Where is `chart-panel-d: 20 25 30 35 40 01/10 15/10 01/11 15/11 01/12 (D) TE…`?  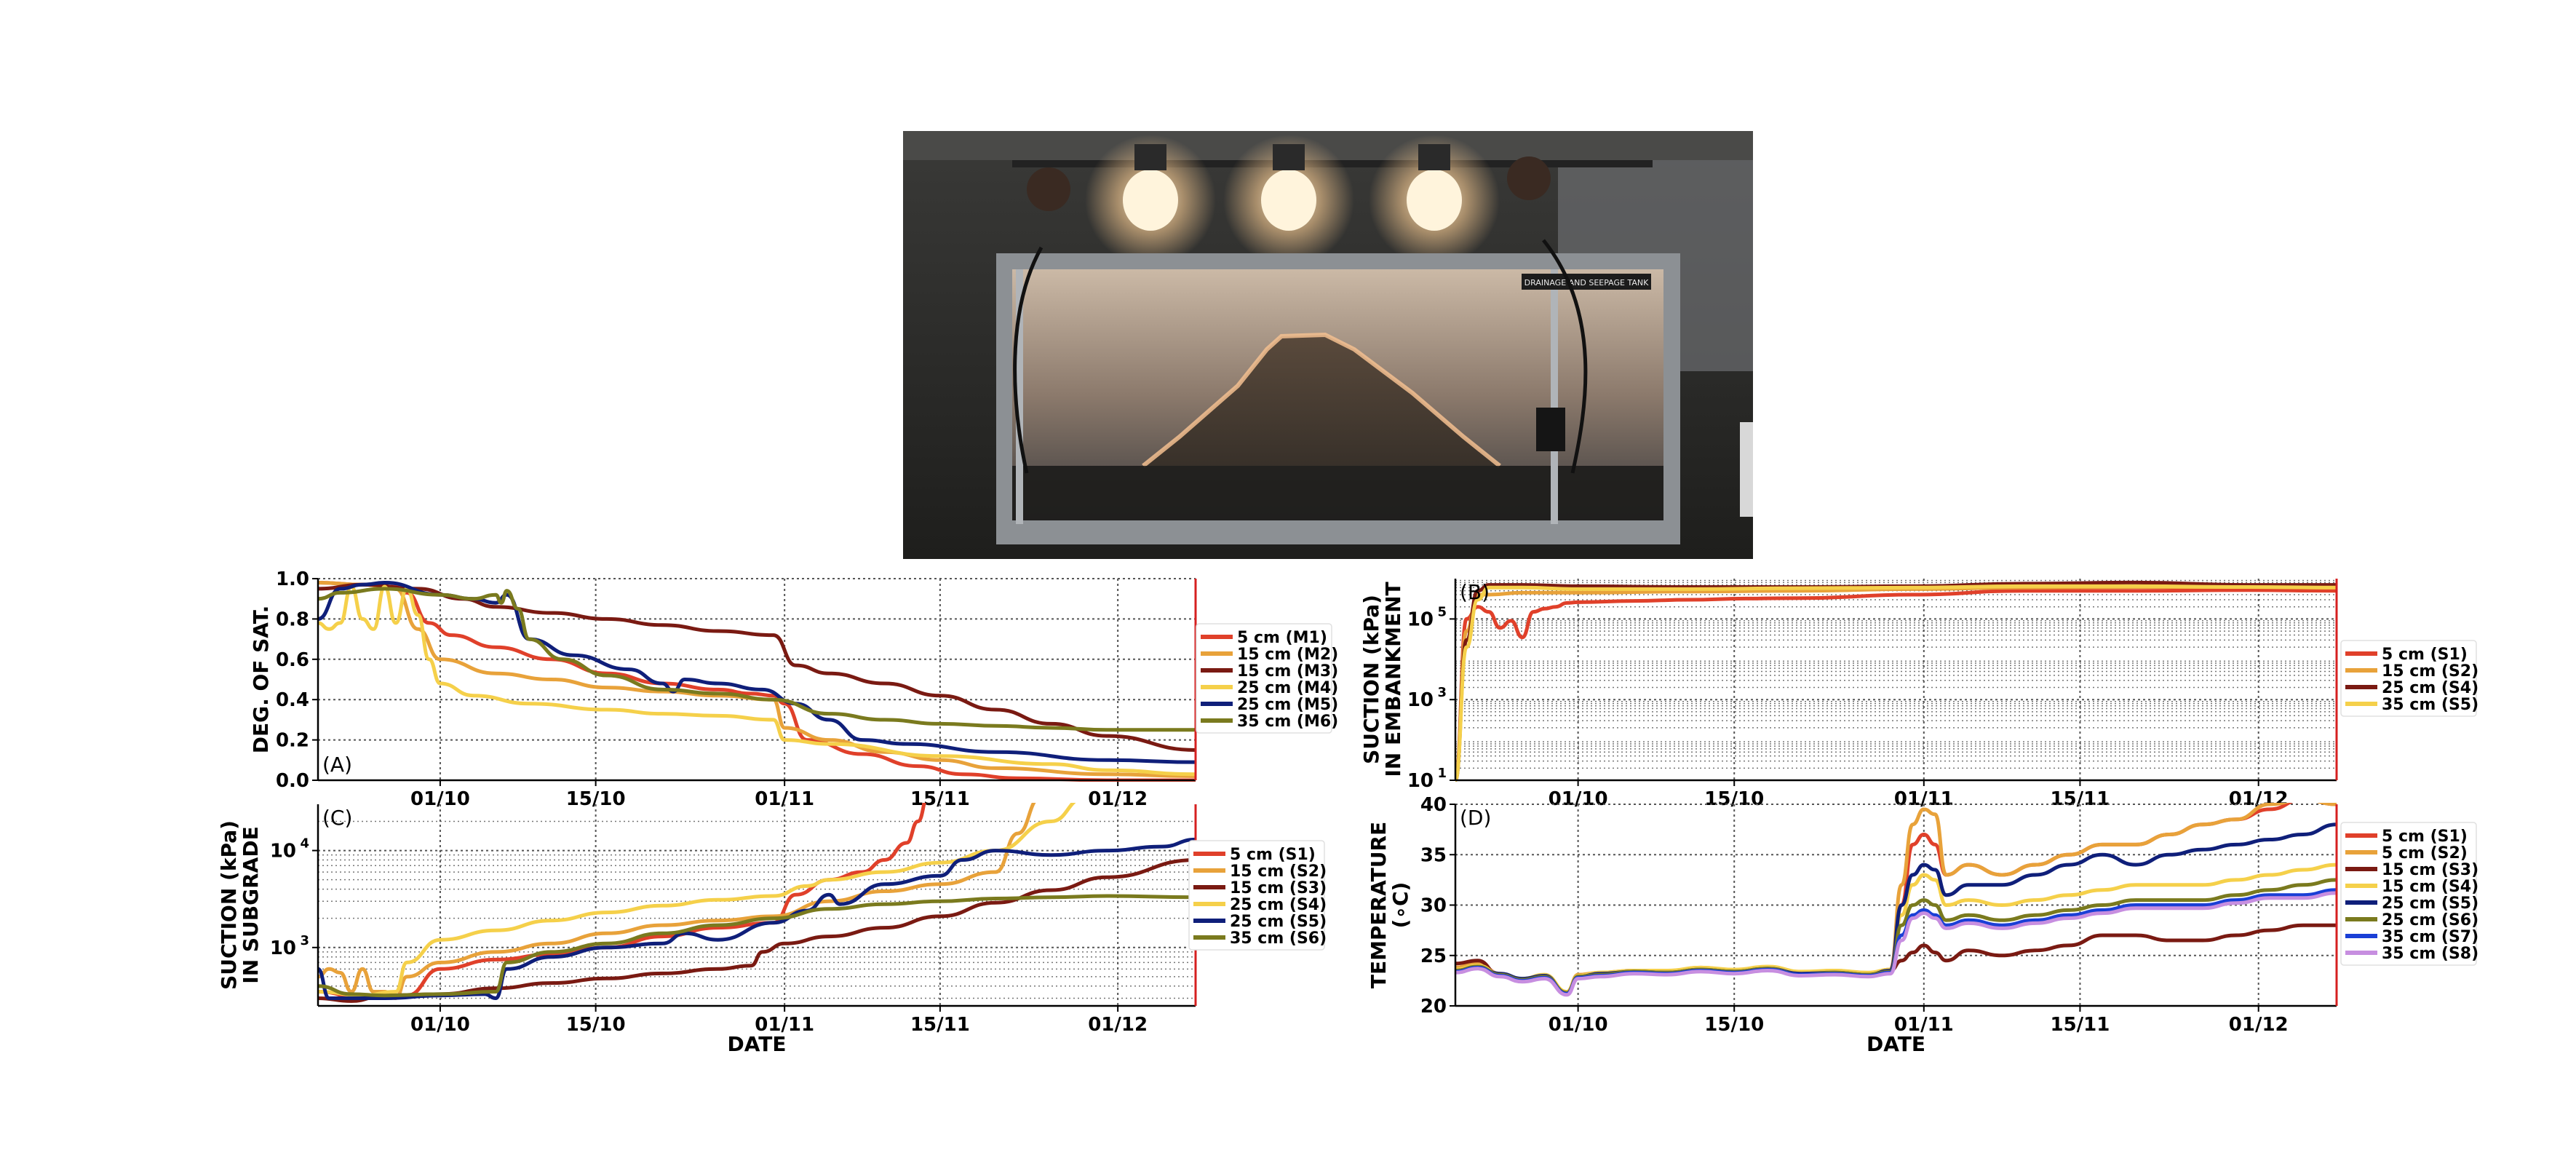
chart-panel-d: 20 25 30 35 40 01/10 15/10 01/11 15/11 01/12 (D) TE… is located at coordinates (1922, 925).